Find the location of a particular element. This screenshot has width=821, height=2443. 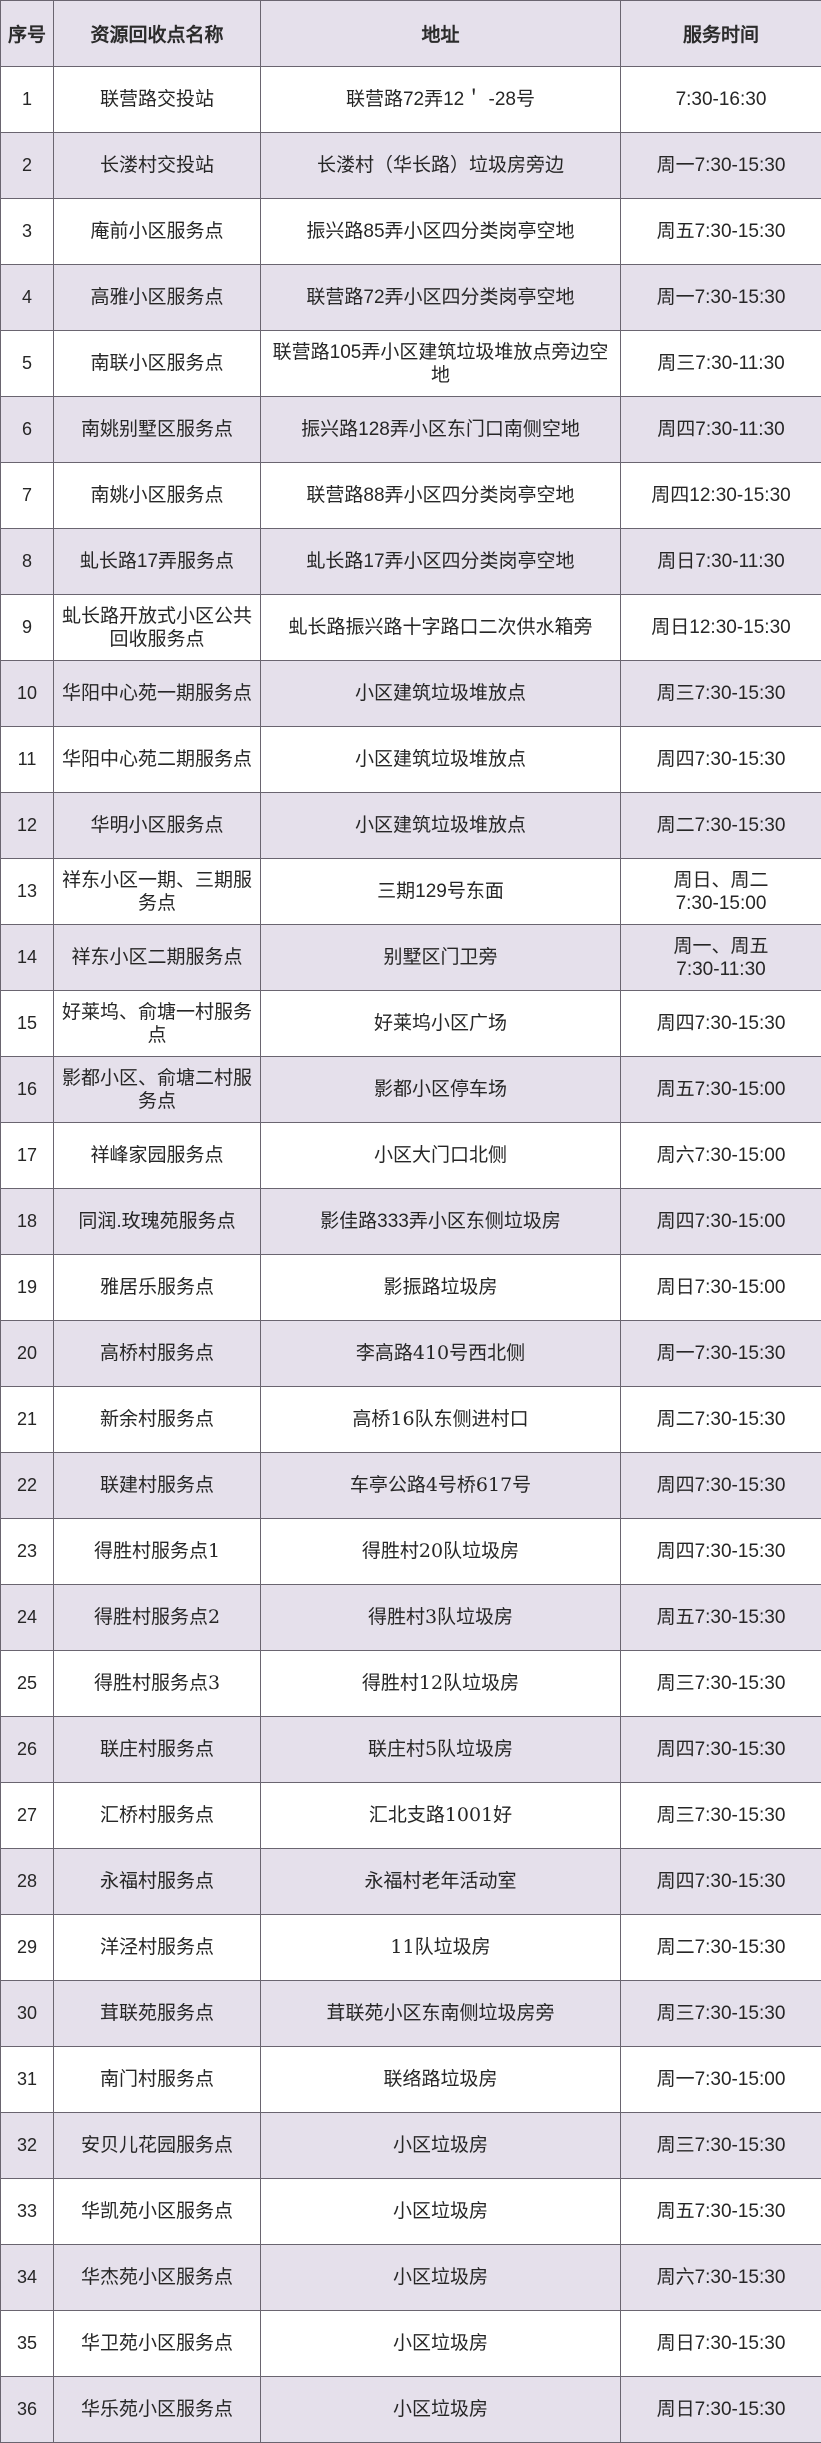

table-row: 14 祥东小区二期服务点 别墅区门卫旁 周一、周五 7:30-11:30 is located at coordinates (410, 957).